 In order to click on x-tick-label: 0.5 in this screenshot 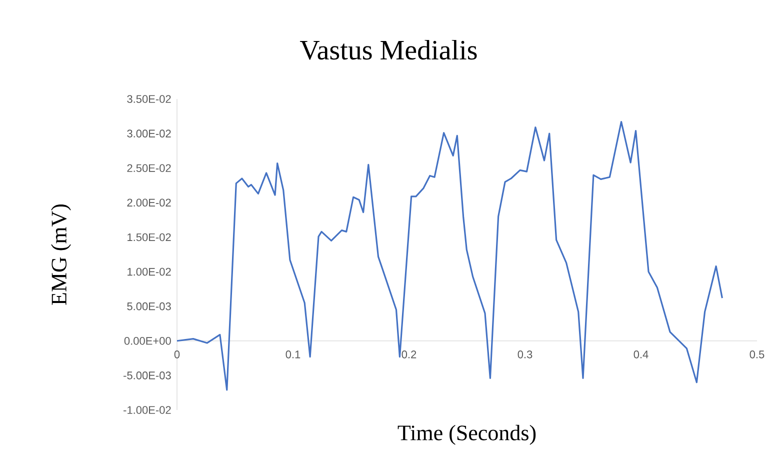, I will do `click(757, 354)`.